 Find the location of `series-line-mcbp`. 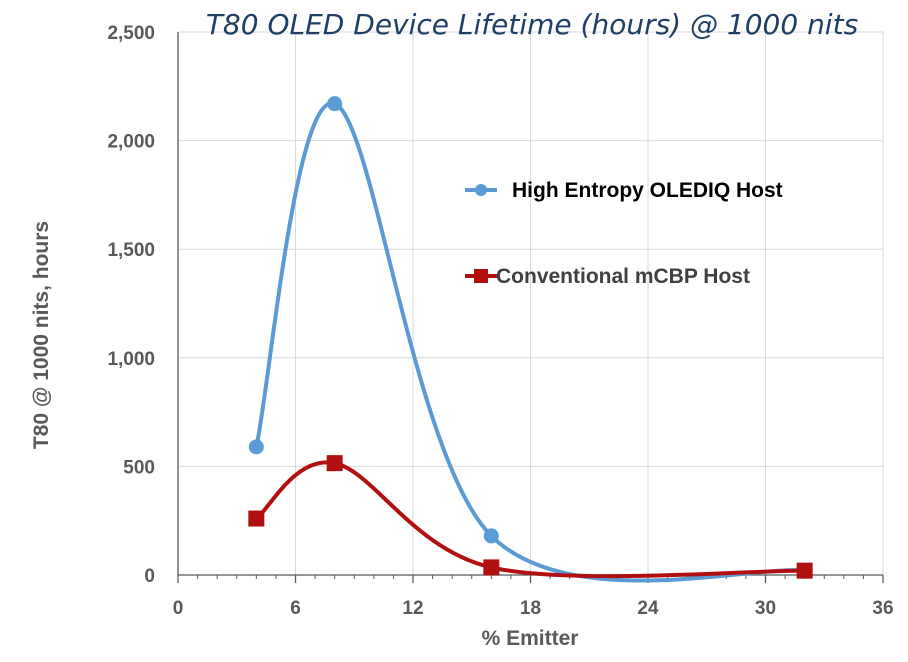

series-line-mcbp is located at coordinates (530, 519).